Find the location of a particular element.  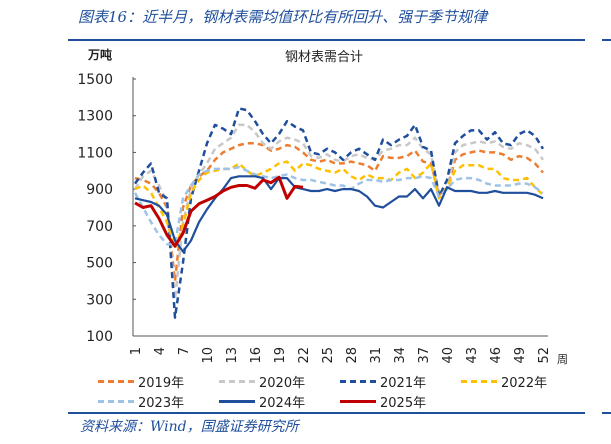

chart-title: 钢材表需合计 is located at coordinates (324, 57).